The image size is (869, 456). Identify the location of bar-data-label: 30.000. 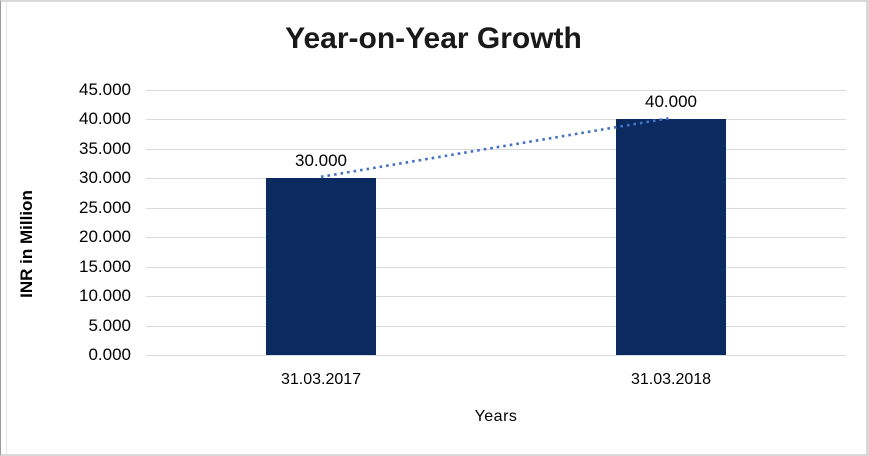
(321, 160).